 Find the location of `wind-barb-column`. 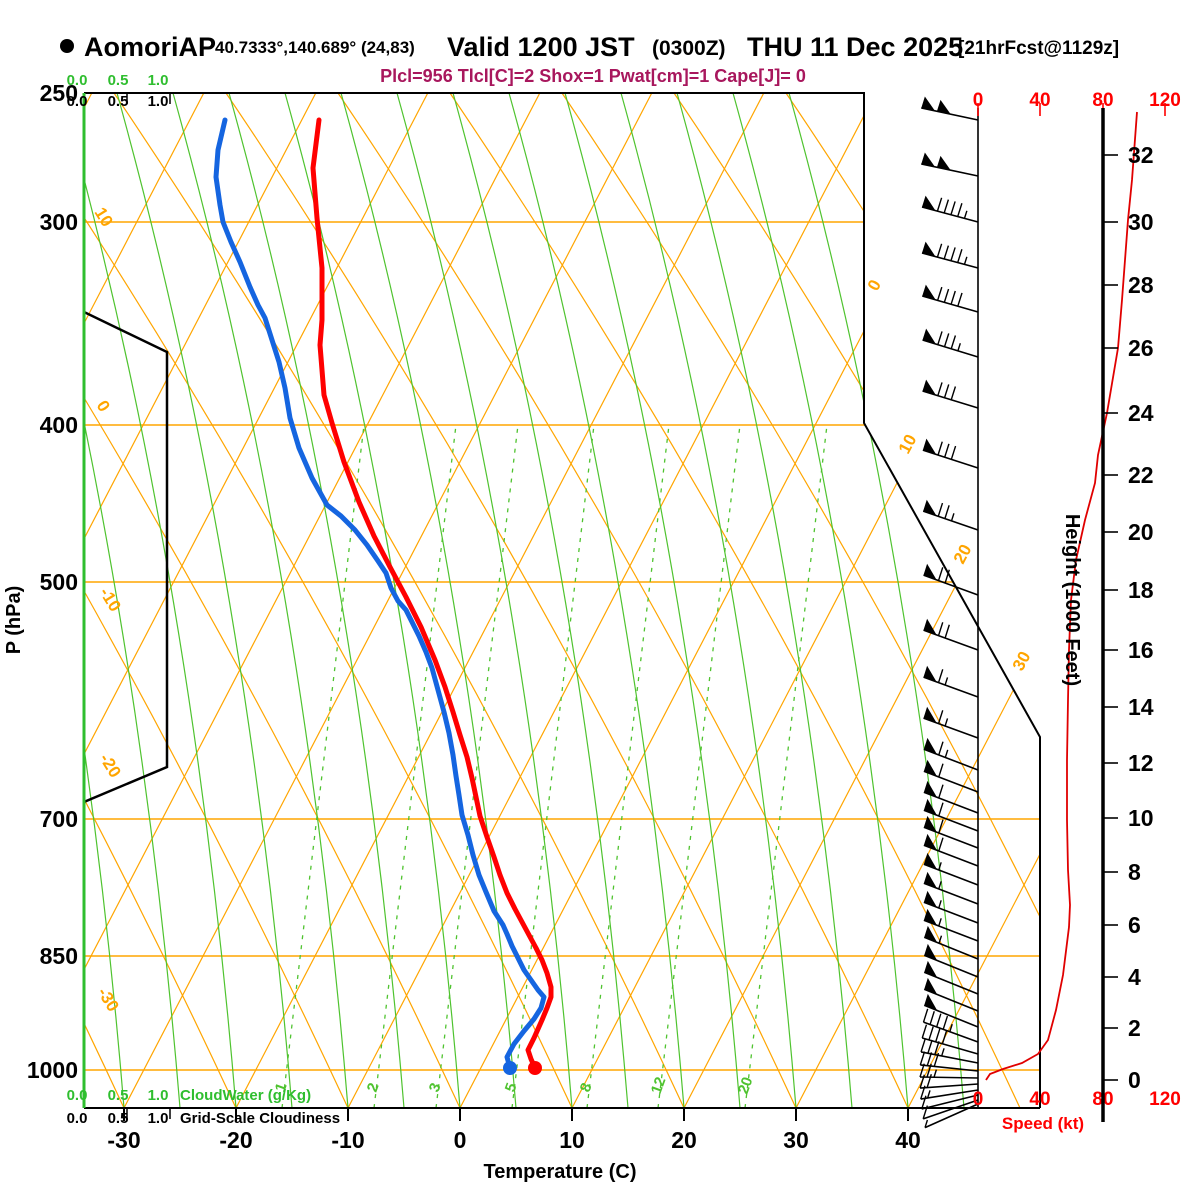

wind-barb-column is located at coordinates (949, 612).